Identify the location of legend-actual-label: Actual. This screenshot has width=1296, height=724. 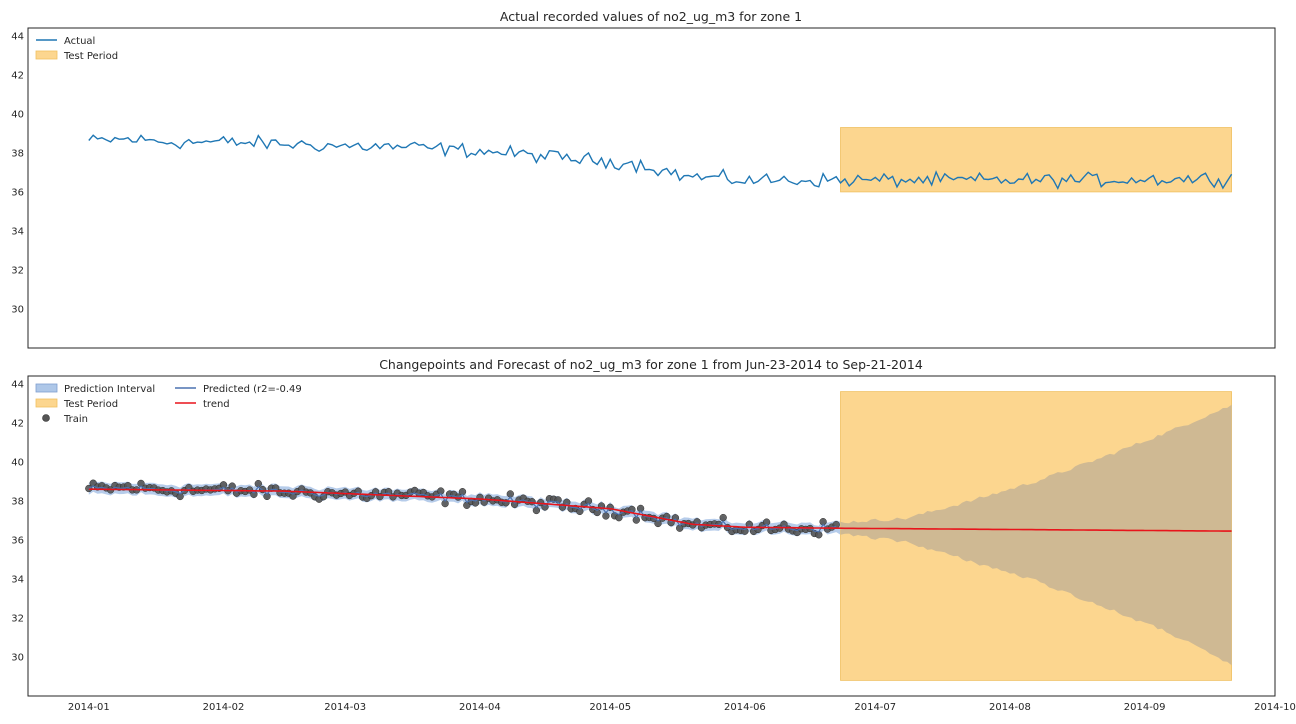
(79, 41).